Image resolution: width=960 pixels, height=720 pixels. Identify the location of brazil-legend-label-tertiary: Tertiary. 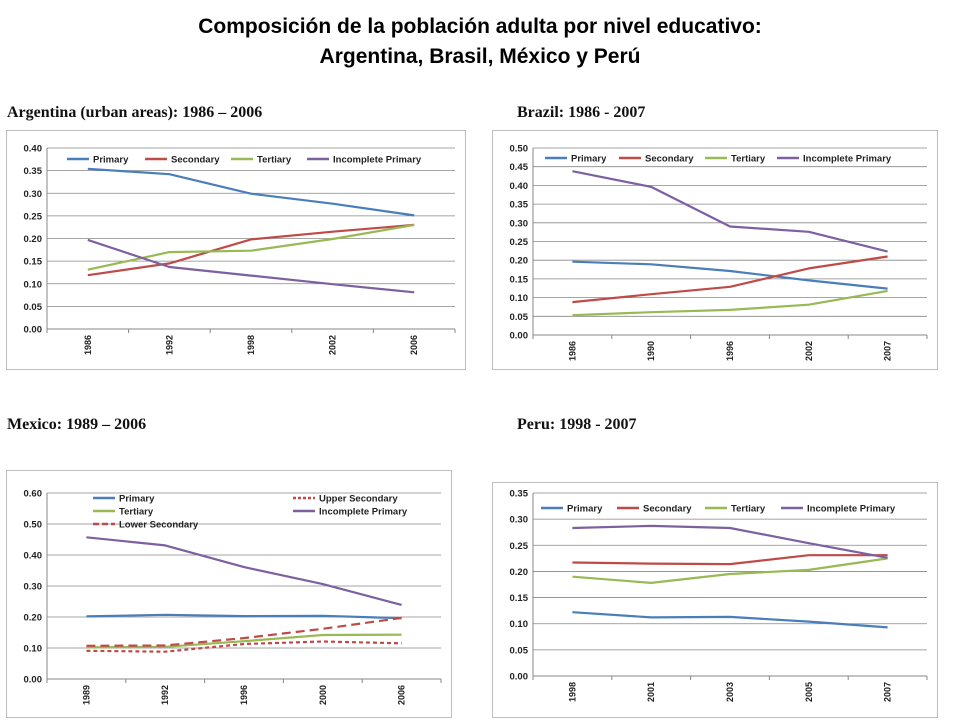
(748, 159).